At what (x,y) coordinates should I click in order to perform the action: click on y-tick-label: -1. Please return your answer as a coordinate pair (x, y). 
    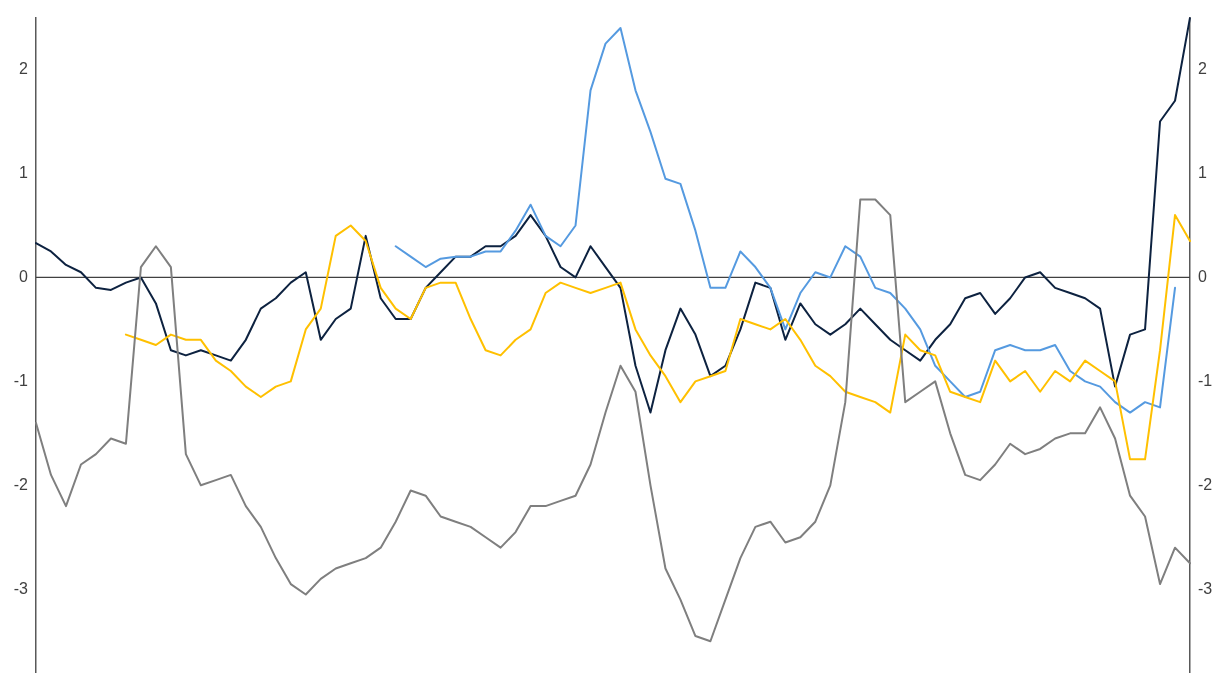
    Looking at the image, I should click on (21, 380).